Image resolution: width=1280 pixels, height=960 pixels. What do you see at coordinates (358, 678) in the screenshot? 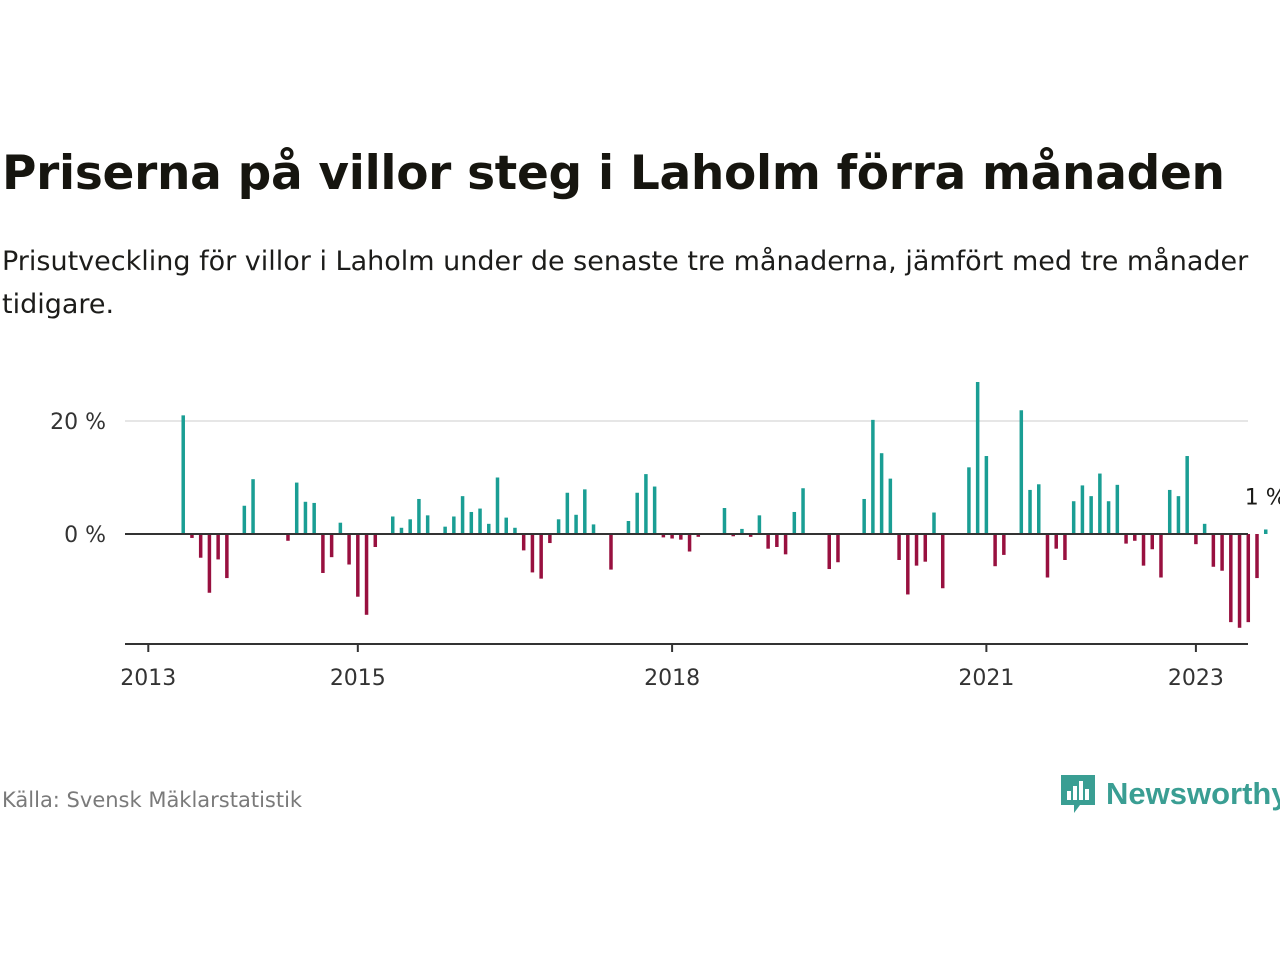
I see `x-tick-label: 2015` at bounding box center [358, 678].